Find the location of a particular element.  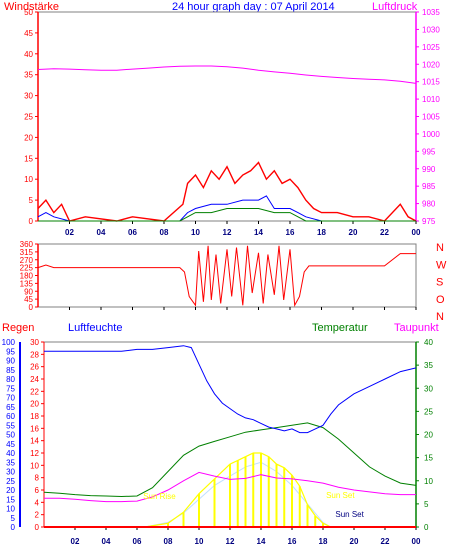

pressure-y-tick-label: 1020 is located at coordinates (431, 64).